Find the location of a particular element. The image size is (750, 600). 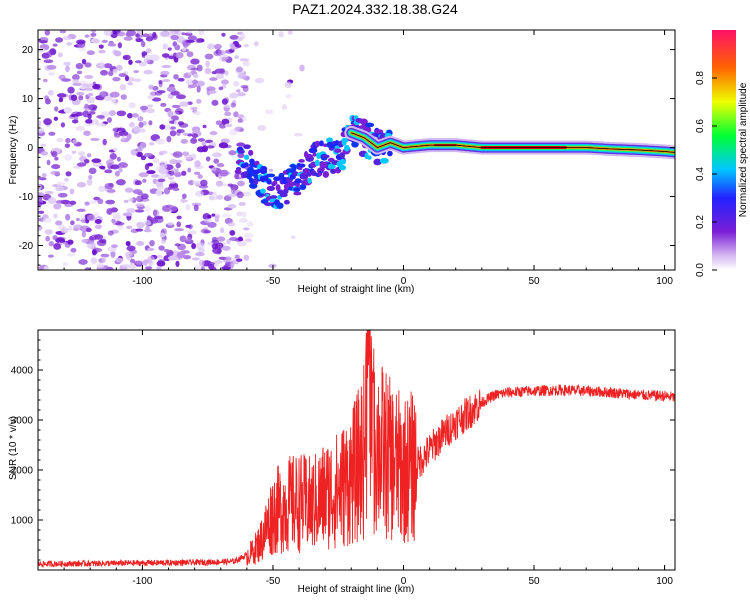

colorbar-label: Normalized spectral amplitude is located at coordinates (743, 149).